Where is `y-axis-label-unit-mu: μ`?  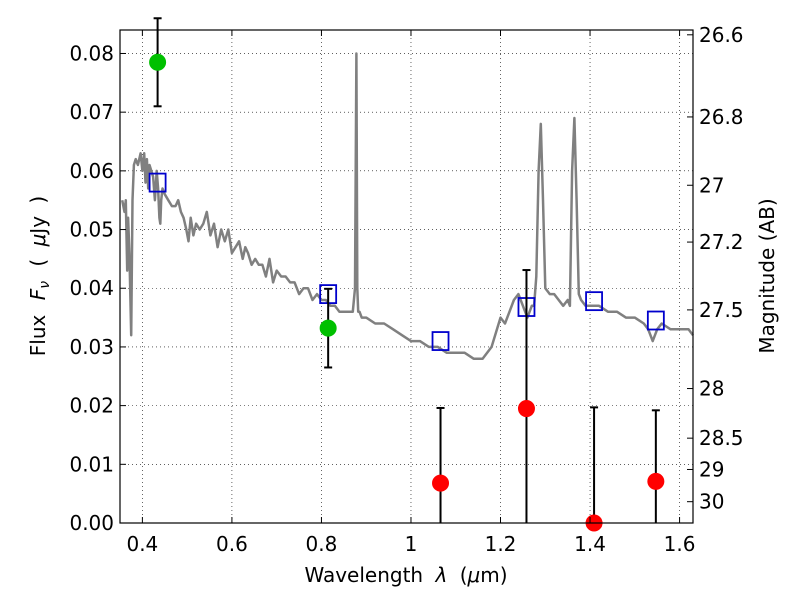 y-axis-label-unit-mu: μ is located at coordinates (38, 241).